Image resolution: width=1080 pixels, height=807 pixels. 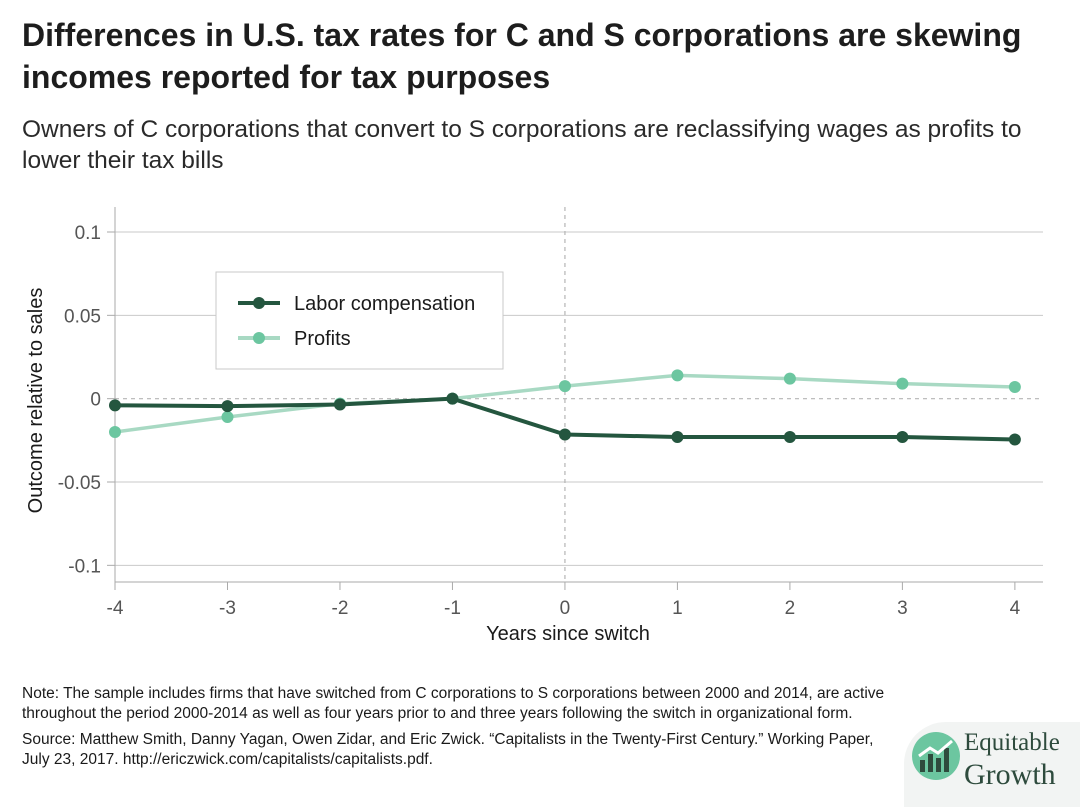 I want to click on x-tick-label: 3, so click(x=902, y=608).